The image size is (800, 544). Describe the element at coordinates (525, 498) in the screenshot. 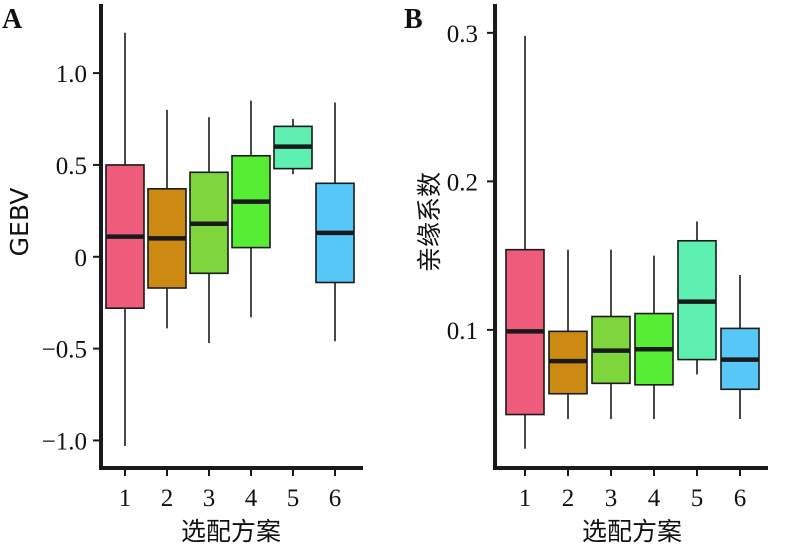

I see `panel-b-x-tick-label: 1` at that location.